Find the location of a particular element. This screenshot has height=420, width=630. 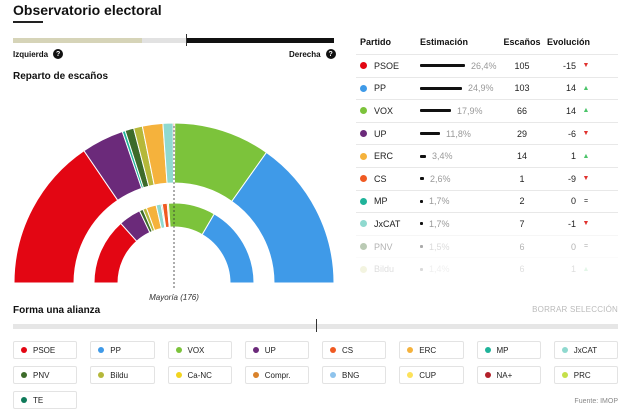

alliance-chip-jxcat: JxCAT is located at coordinates (585, 350).